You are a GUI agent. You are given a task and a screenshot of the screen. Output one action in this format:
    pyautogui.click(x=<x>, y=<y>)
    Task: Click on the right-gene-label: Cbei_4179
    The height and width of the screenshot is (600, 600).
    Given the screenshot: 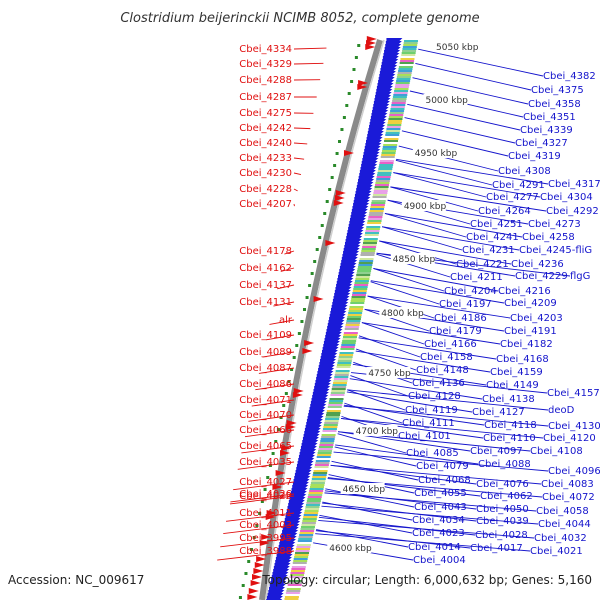 What is the action you would take?
    pyautogui.click(x=455, y=331)
    